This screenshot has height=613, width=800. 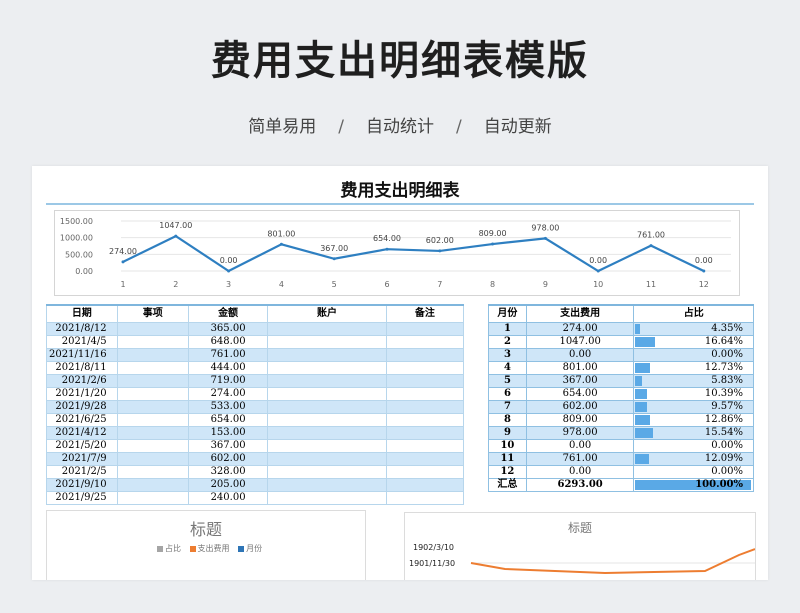 What do you see at coordinates (507, 485) in the screenshot?
I see `cell-total-label: 汇总` at bounding box center [507, 485].